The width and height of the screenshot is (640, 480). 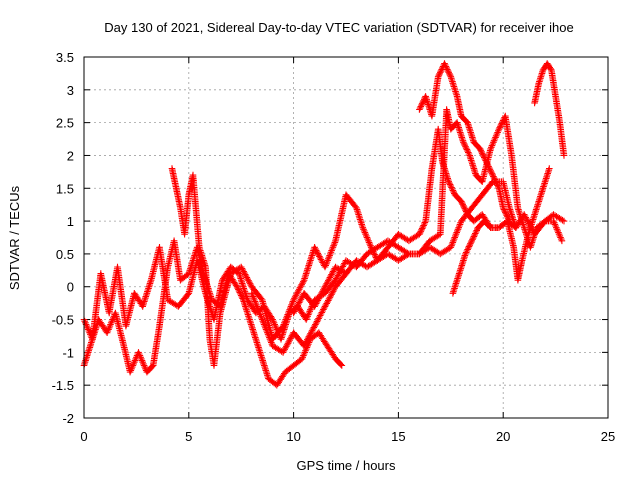 I want to click on y-axis-label: SDTVAR / TECUs, so click(x=14, y=237).